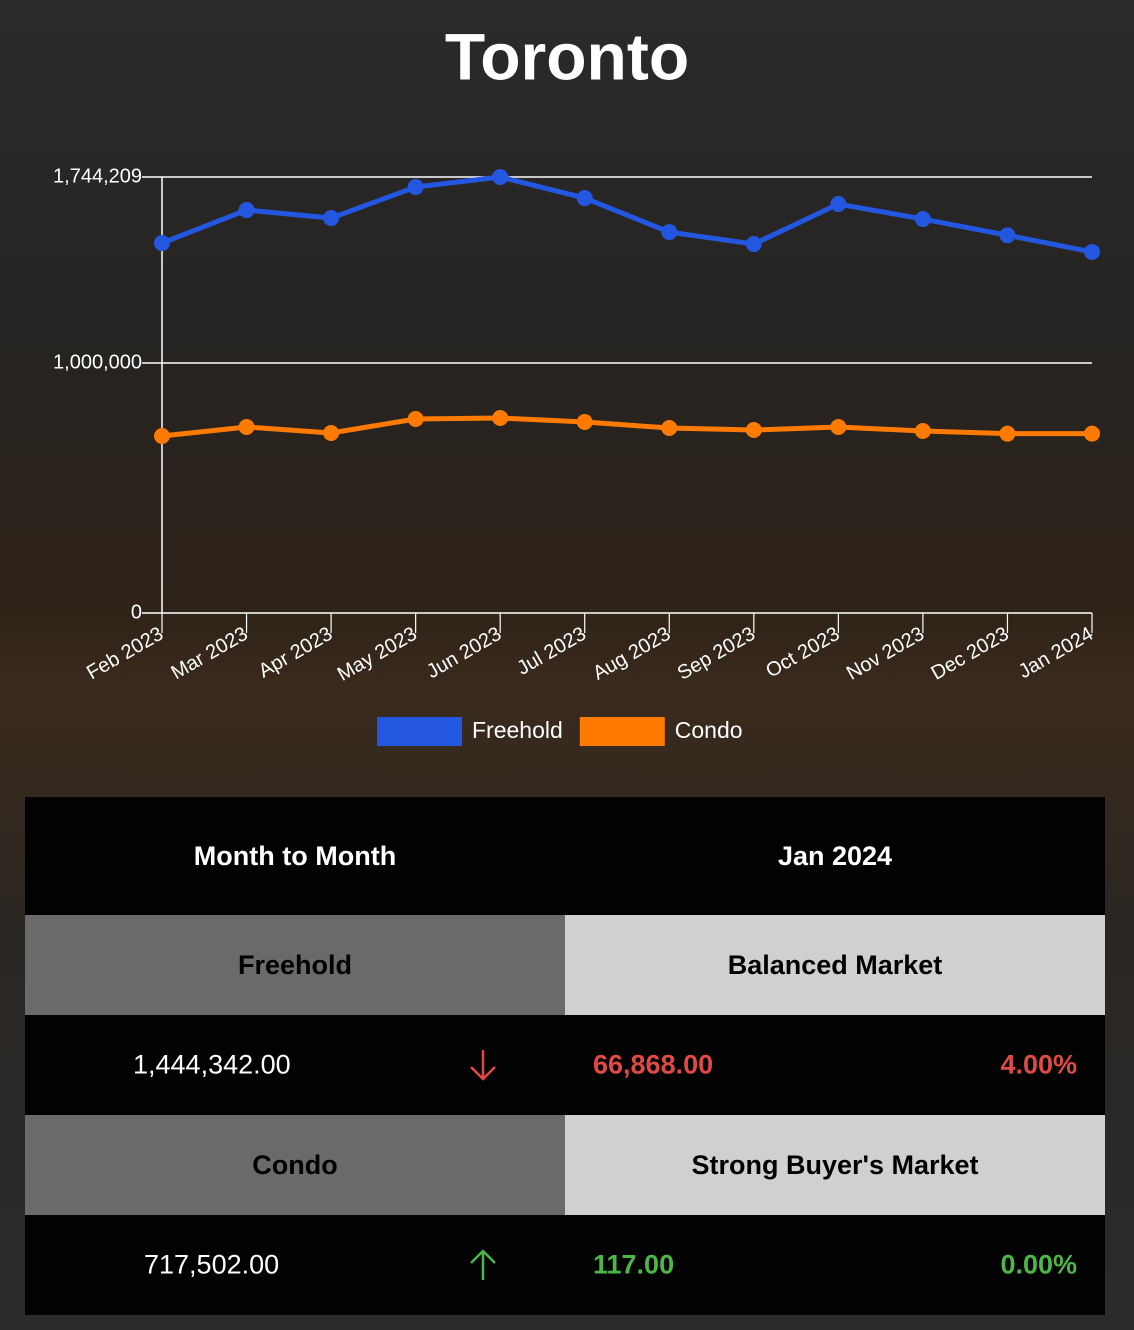 The width and height of the screenshot is (1134, 1330). I want to click on x-tick-label: Sep 2023, so click(716, 654).